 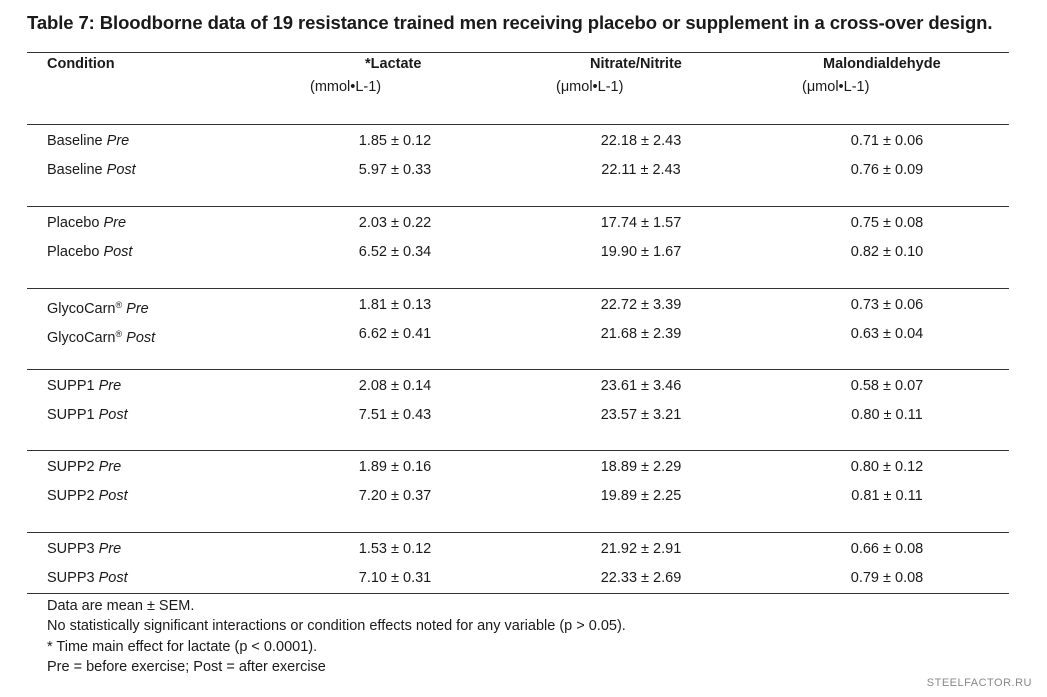 What do you see at coordinates (887, 549) in the screenshot?
I see `mda-value: 0.66 ± 0.08` at bounding box center [887, 549].